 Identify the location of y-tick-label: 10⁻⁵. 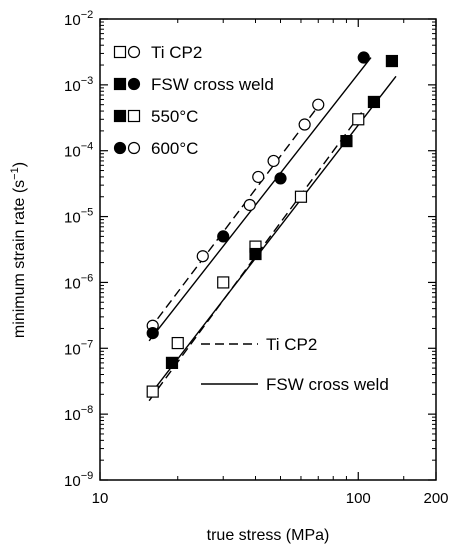
(78, 217).